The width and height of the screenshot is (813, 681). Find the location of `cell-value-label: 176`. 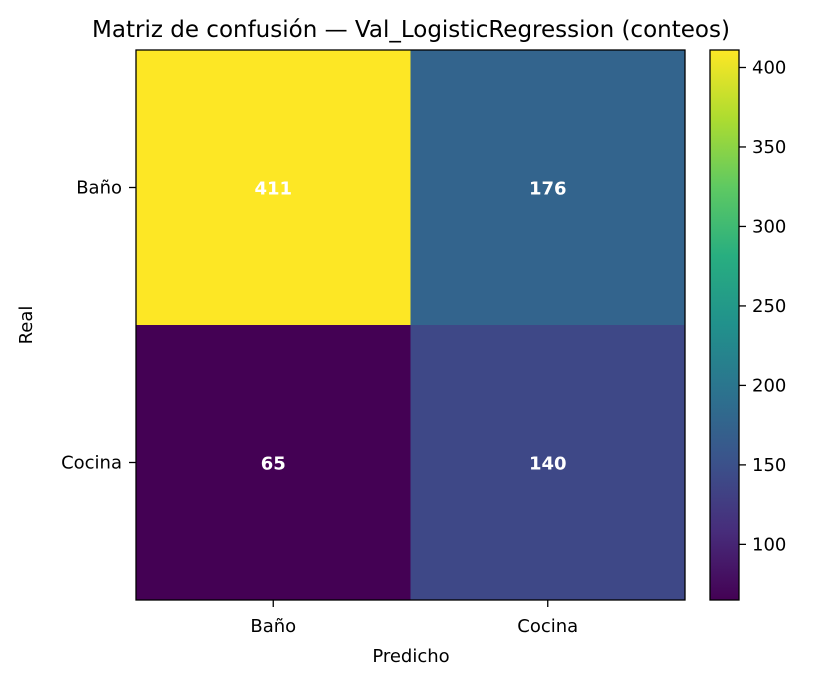

cell-value-label: 176 is located at coordinates (548, 189).